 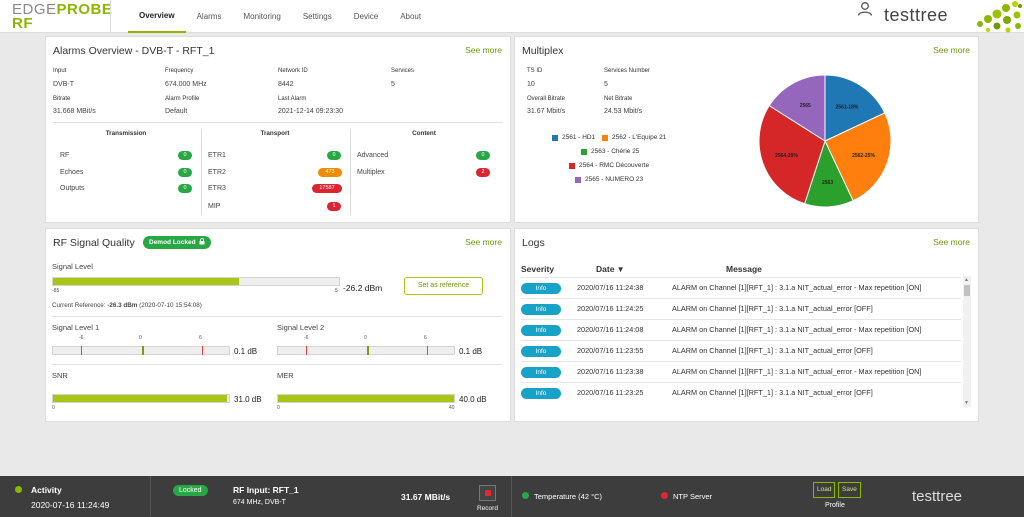 What do you see at coordinates (363, 288) in the screenshot?
I see `signal-level-value: -26.2 dBm` at bounding box center [363, 288].